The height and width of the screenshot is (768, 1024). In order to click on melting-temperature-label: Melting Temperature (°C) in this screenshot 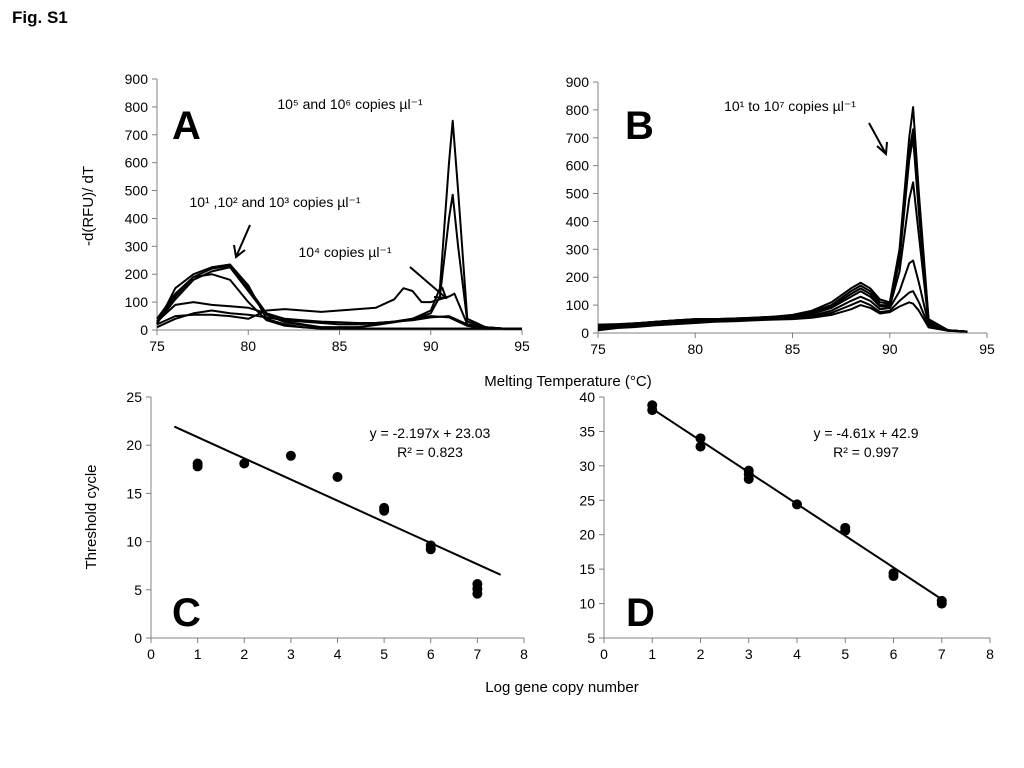, I will do `click(567, 381)`.